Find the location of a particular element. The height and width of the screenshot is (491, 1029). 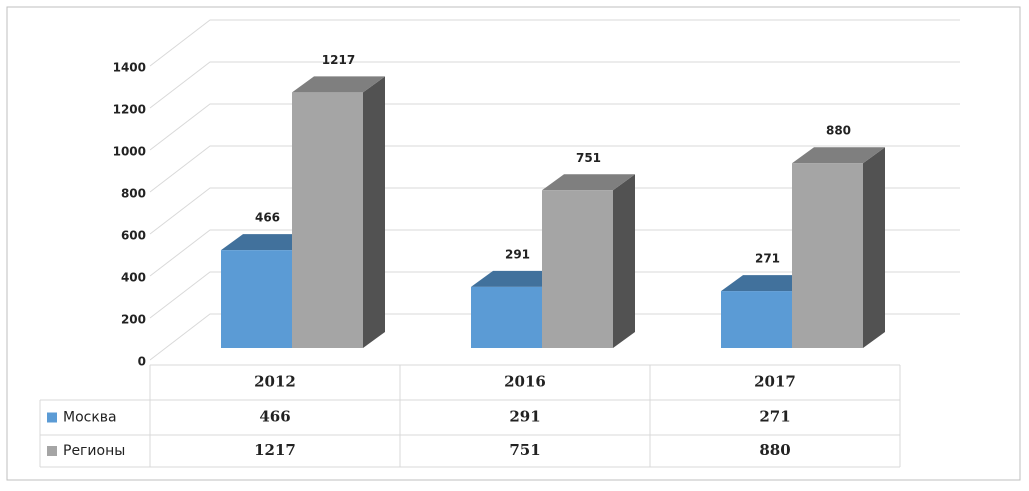

table-value: 466 is located at coordinates (274, 417).